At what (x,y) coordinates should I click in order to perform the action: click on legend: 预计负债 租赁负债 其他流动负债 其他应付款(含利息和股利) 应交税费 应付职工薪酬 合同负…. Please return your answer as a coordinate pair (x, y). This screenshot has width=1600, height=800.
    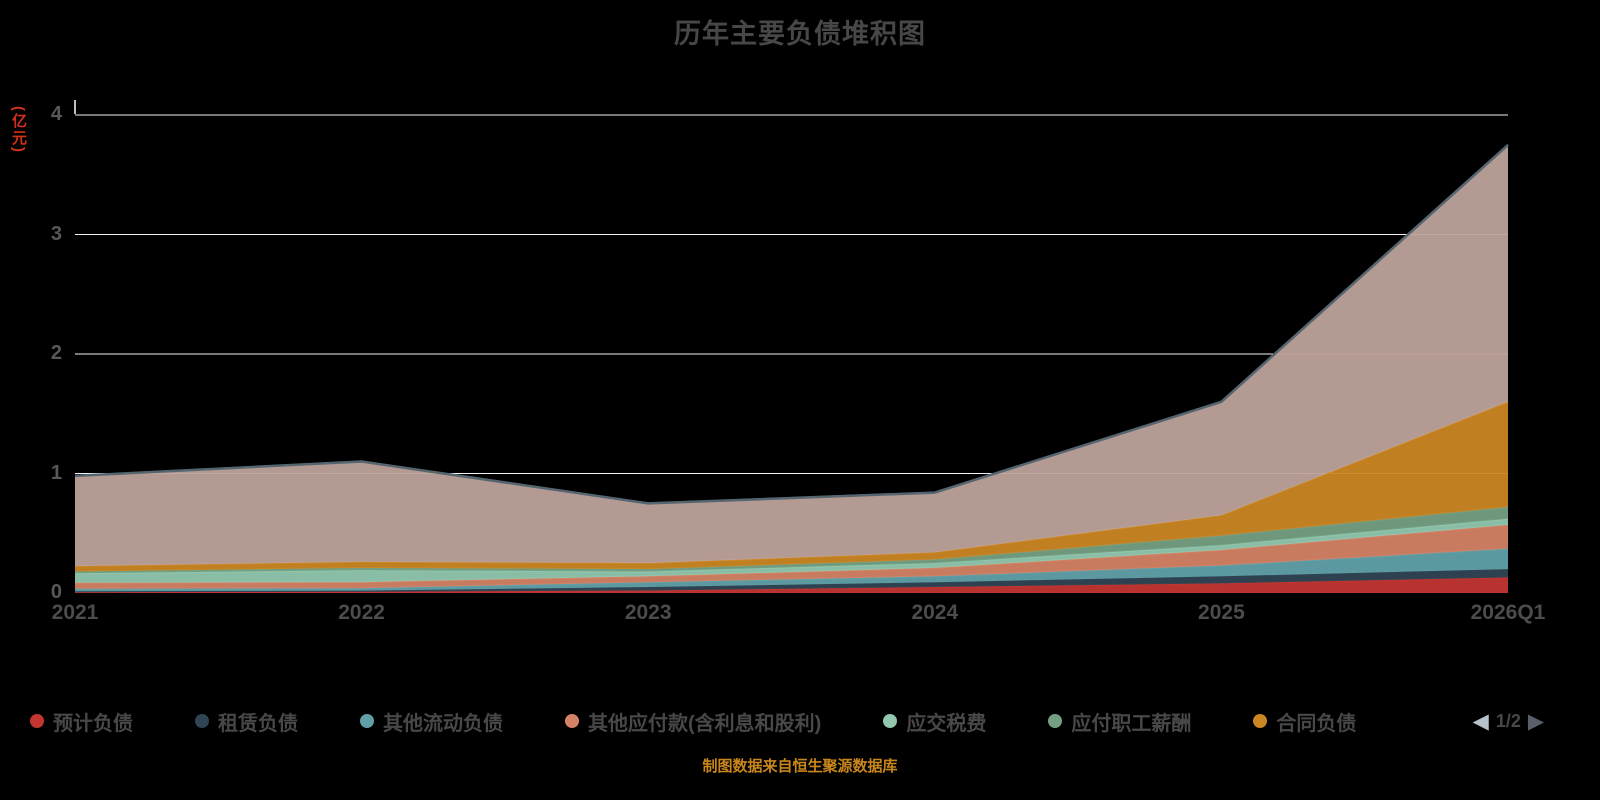
    Looking at the image, I should click on (693, 721).